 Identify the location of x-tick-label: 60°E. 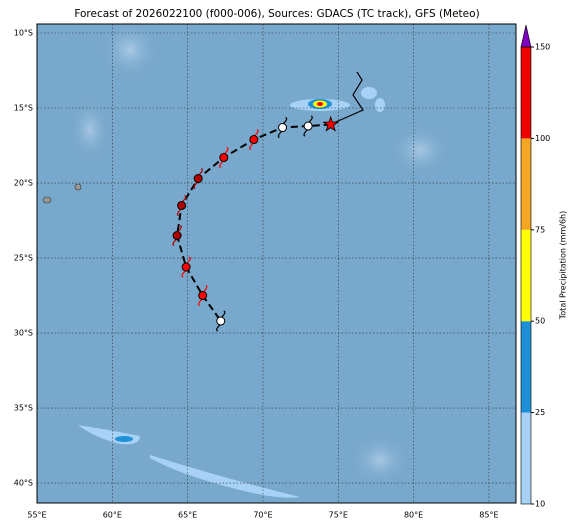
(112, 515).